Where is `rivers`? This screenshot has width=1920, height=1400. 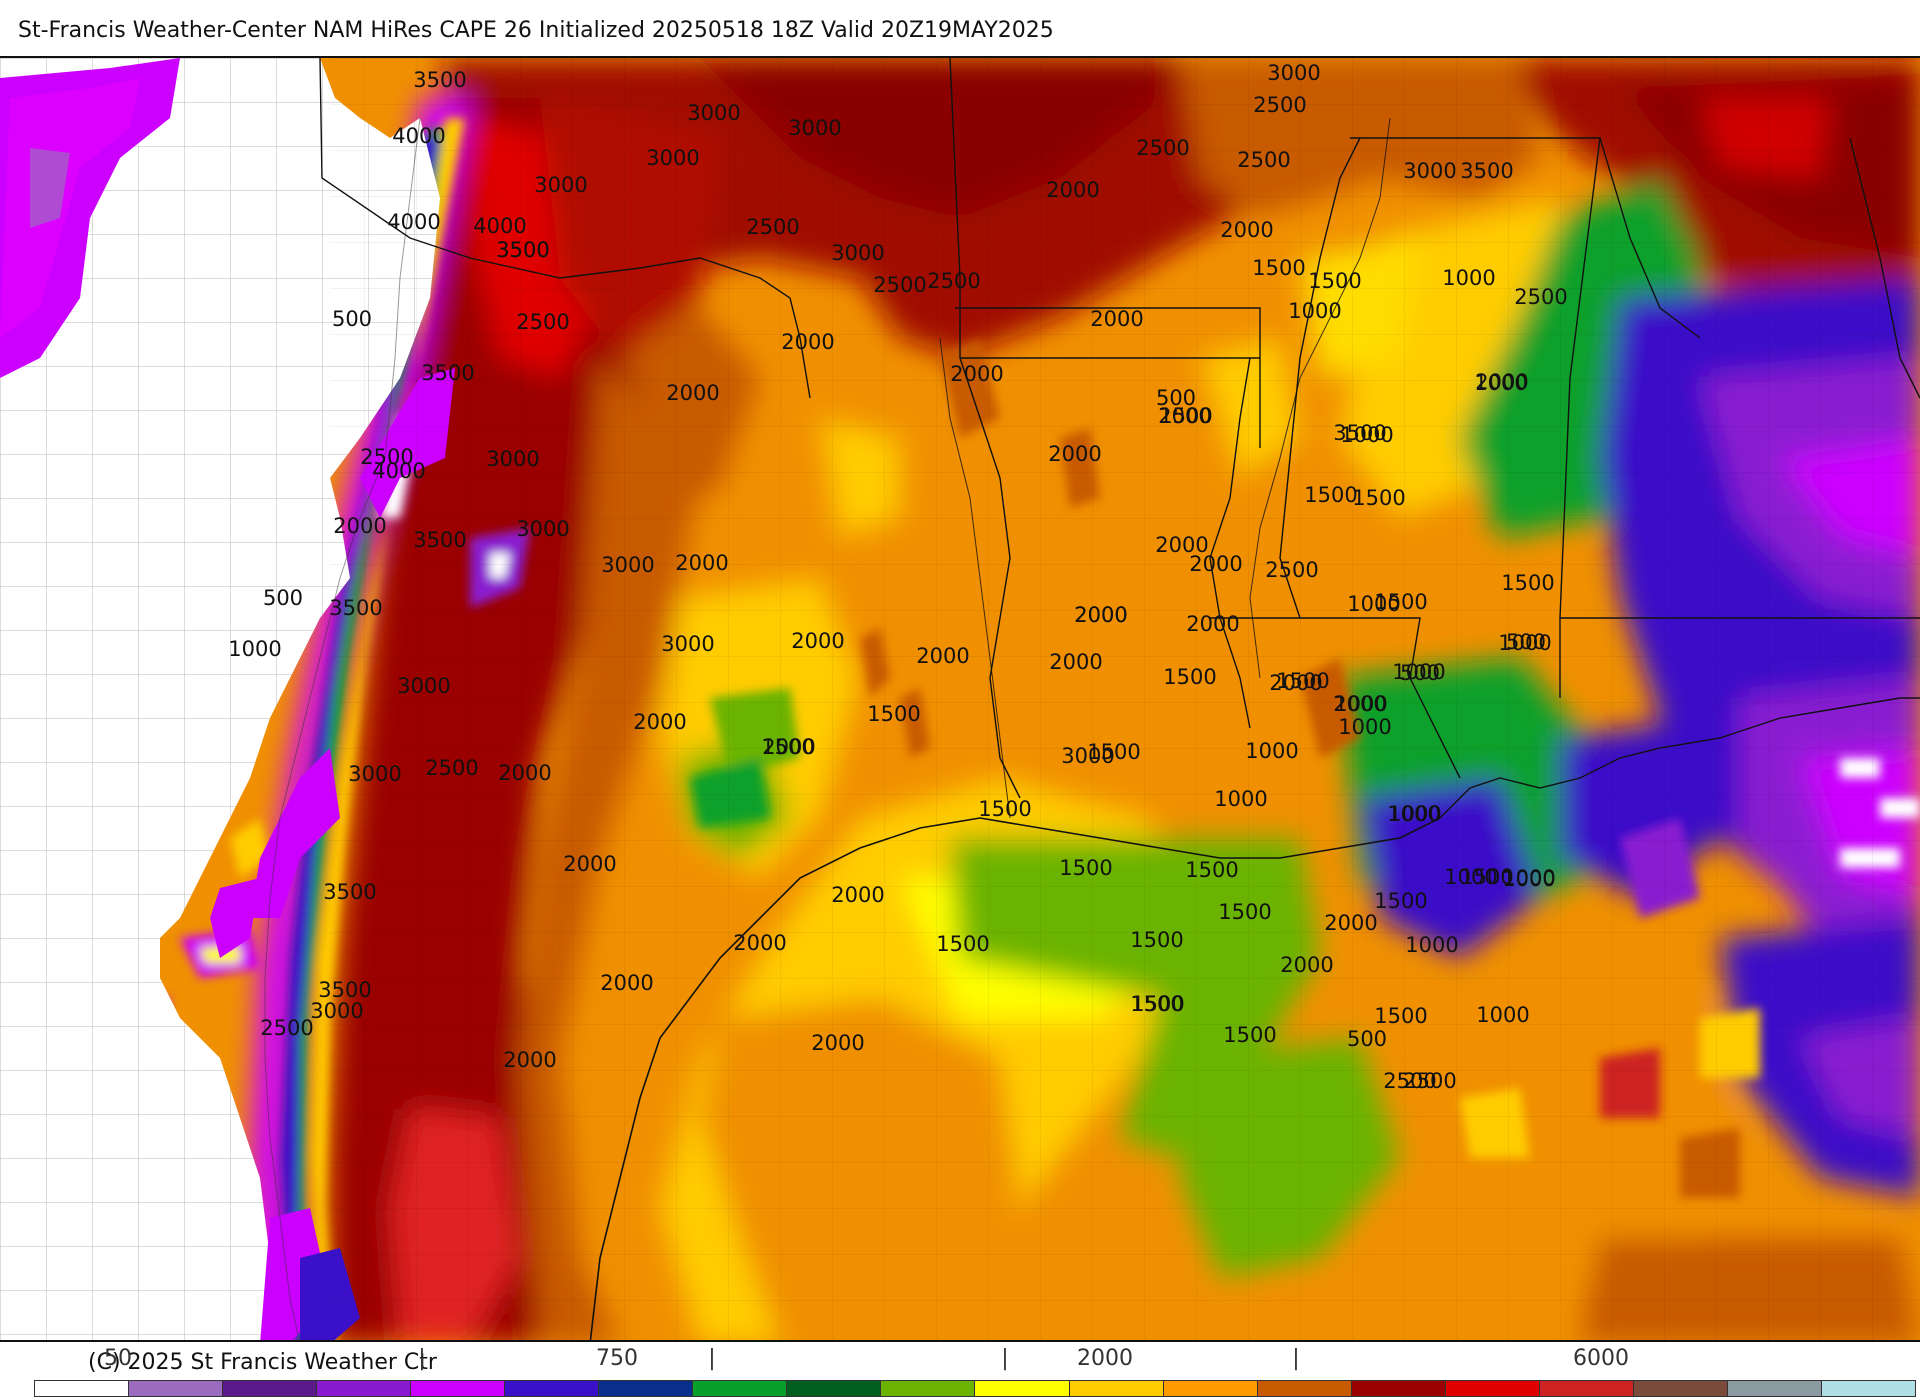 rivers is located at coordinates (1165, 468).